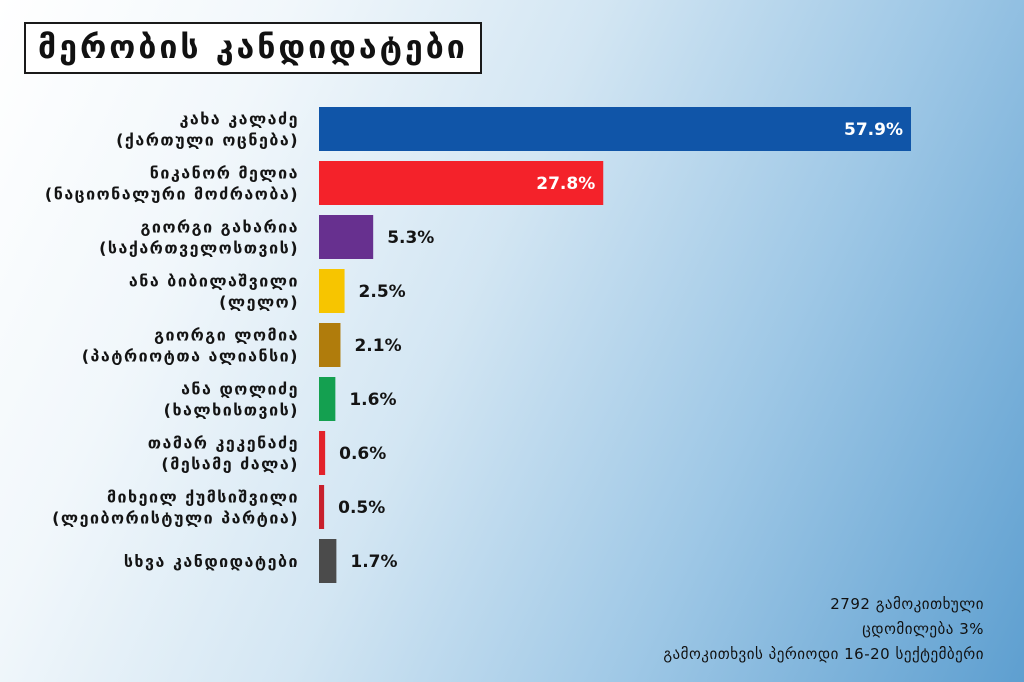 Image resolution: width=1024 pixels, height=682 pixels. What do you see at coordinates (226, 335) in the screenshot?
I see `category-label-4-0: გიორგი ლომია` at bounding box center [226, 335].